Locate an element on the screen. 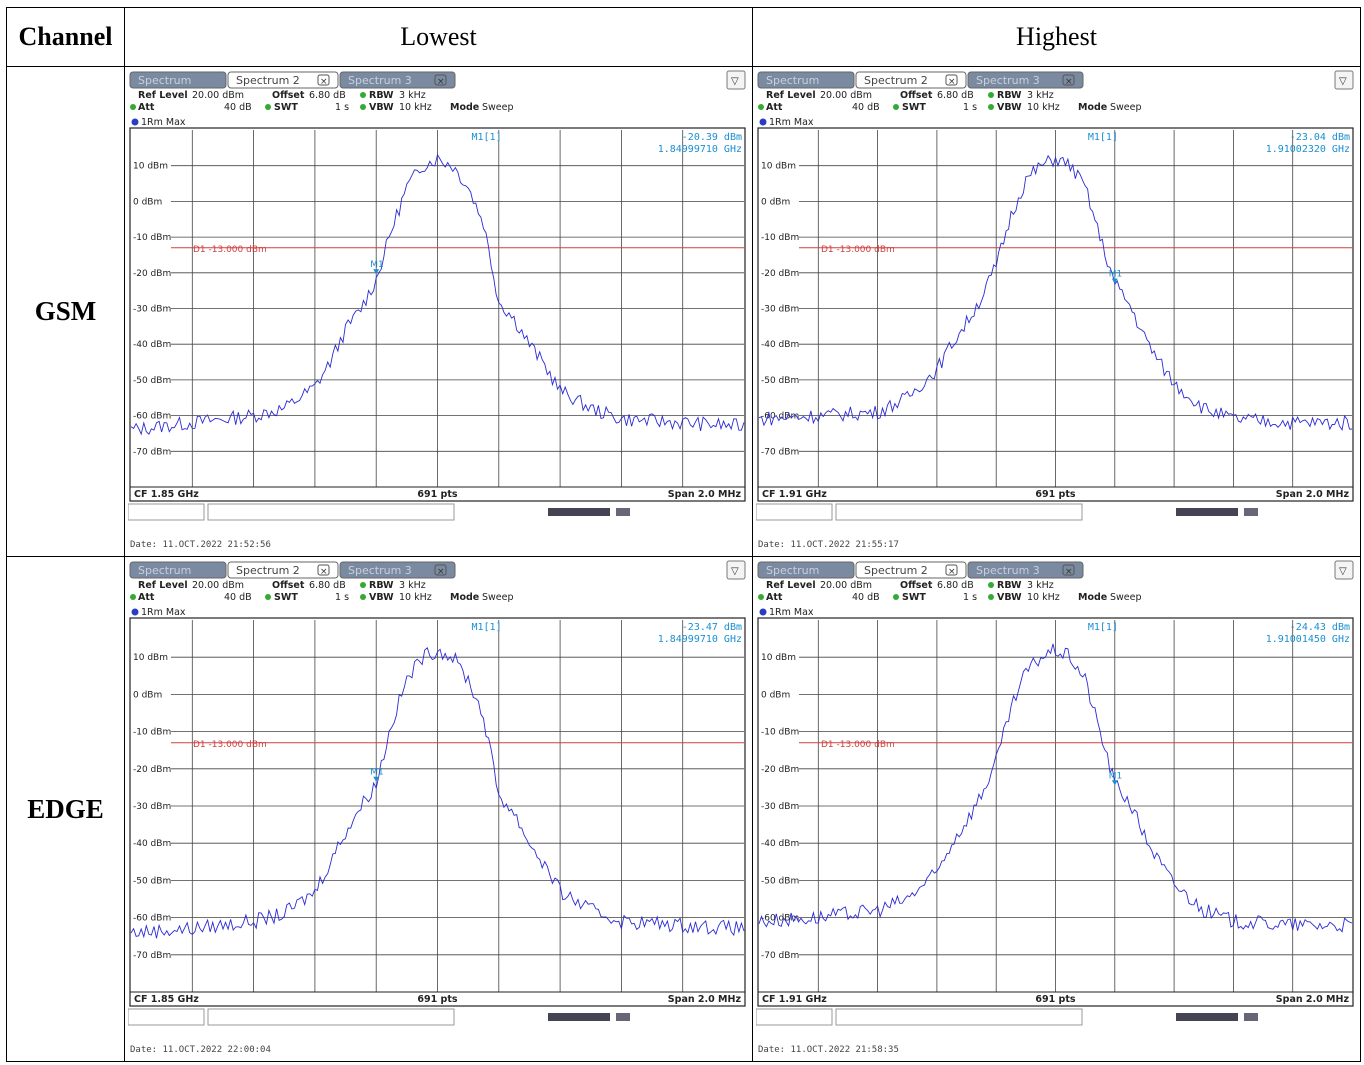  marker-level: -24.43 dBm is located at coordinates (1320, 627).